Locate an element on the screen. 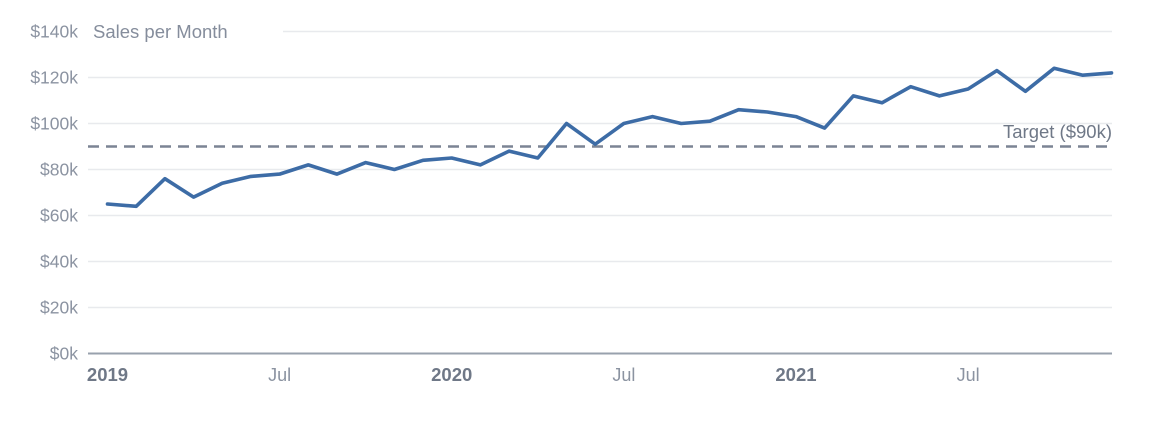  y-tick-label: $20k is located at coordinates (59, 308).